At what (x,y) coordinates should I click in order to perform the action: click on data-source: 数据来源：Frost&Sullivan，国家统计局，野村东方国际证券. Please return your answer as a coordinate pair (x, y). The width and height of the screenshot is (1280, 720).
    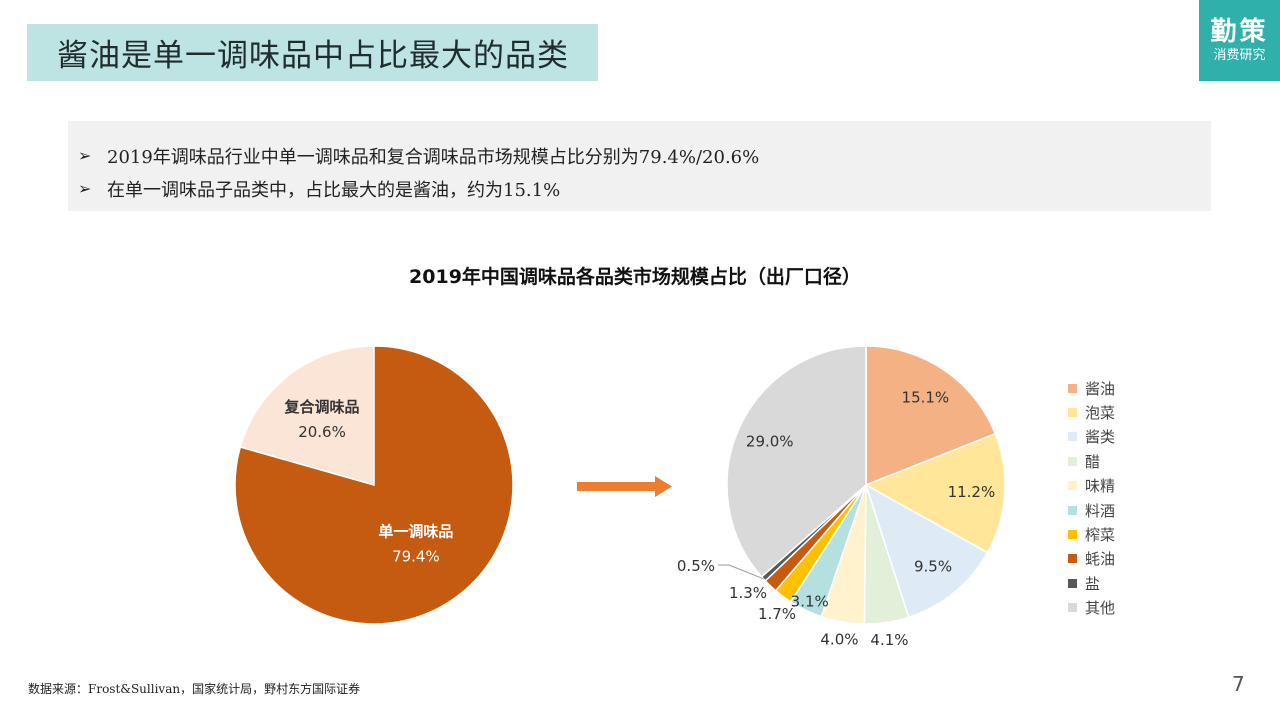
    Looking at the image, I should click on (194, 689).